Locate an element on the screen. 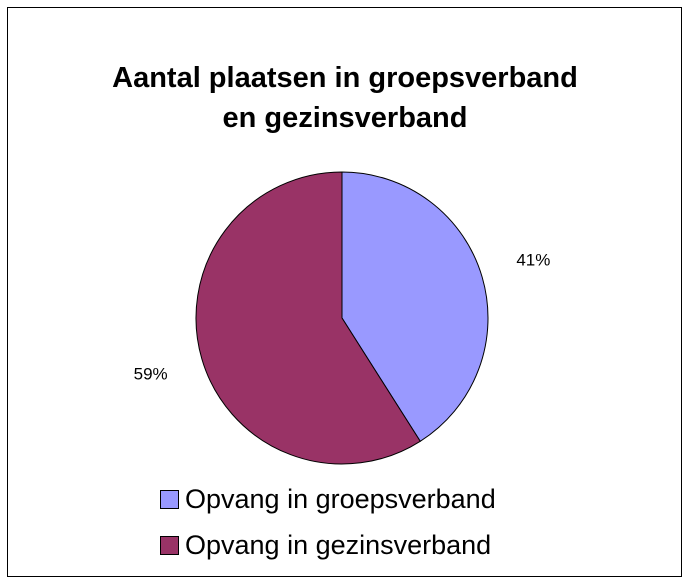 The width and height of the screenshot is (690, 577). legend-swatch-groepsverband is located at coordinates (169, 499).